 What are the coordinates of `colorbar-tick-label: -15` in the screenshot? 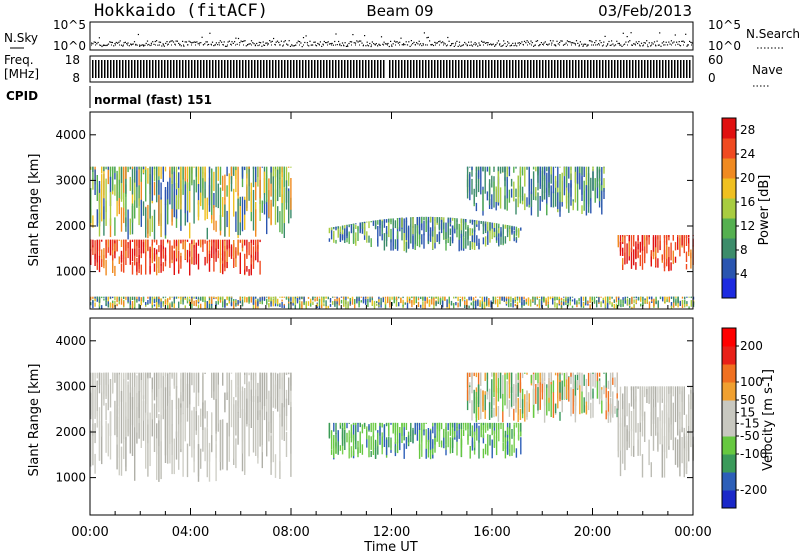 It's located at (750, 423).